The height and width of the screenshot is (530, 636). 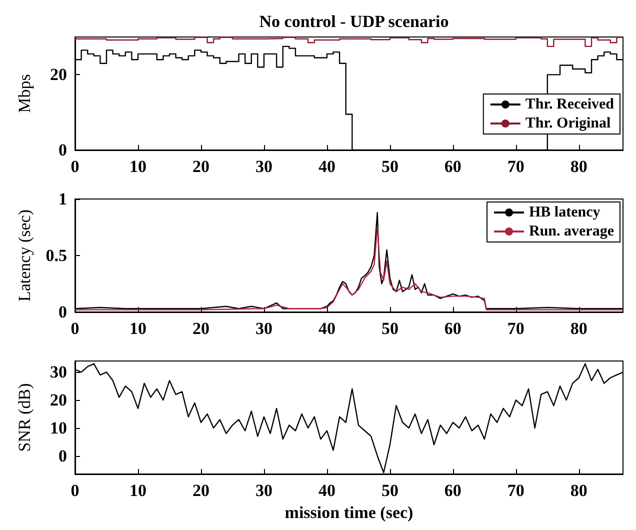 What do you see at coordinates (56, 255) in the screenshot?
I see `y-tick-label: 0.5` at bounding box center [56, 255].